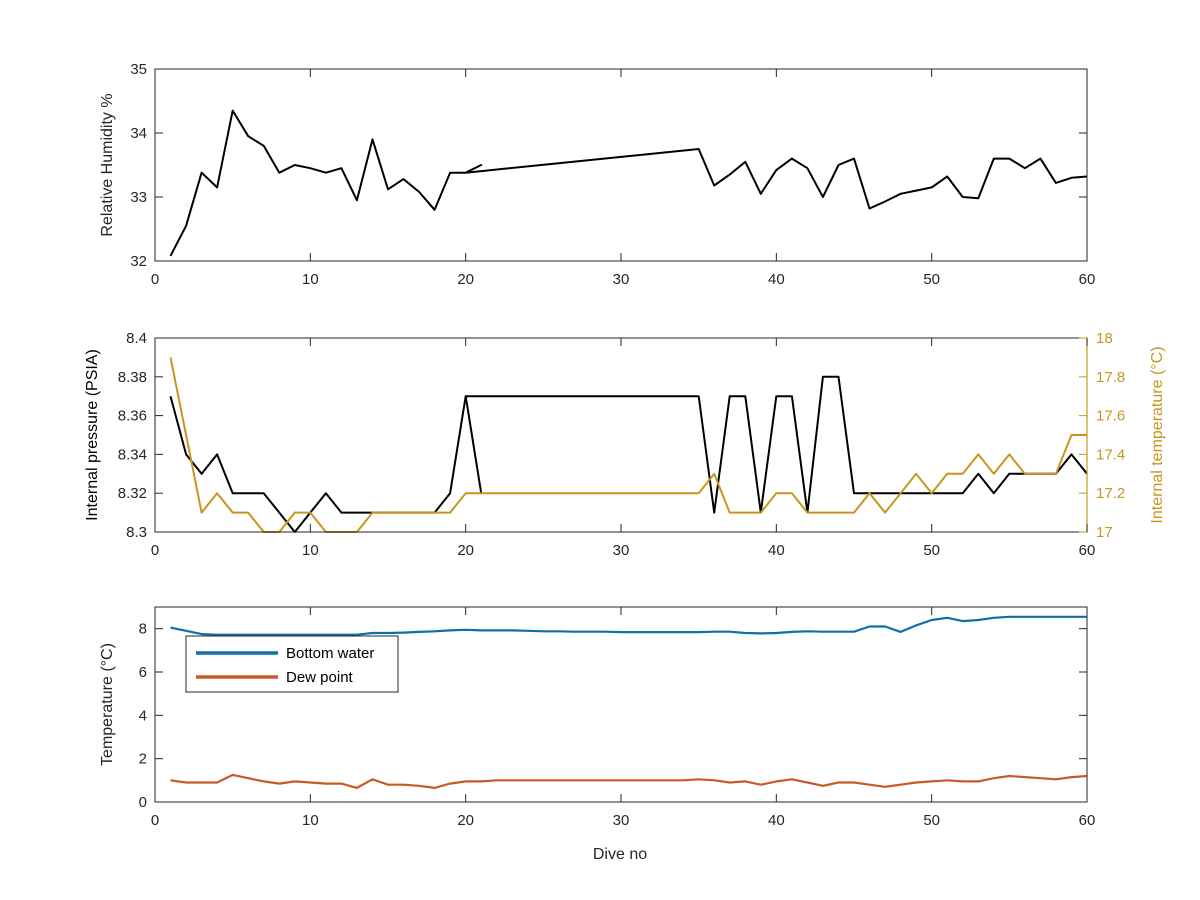 The image size is (1200, 900). What do you see at coordinates (143, 759) in the screenshot?
I see `y-tick-label: 2` at bounding box center [143, 759].